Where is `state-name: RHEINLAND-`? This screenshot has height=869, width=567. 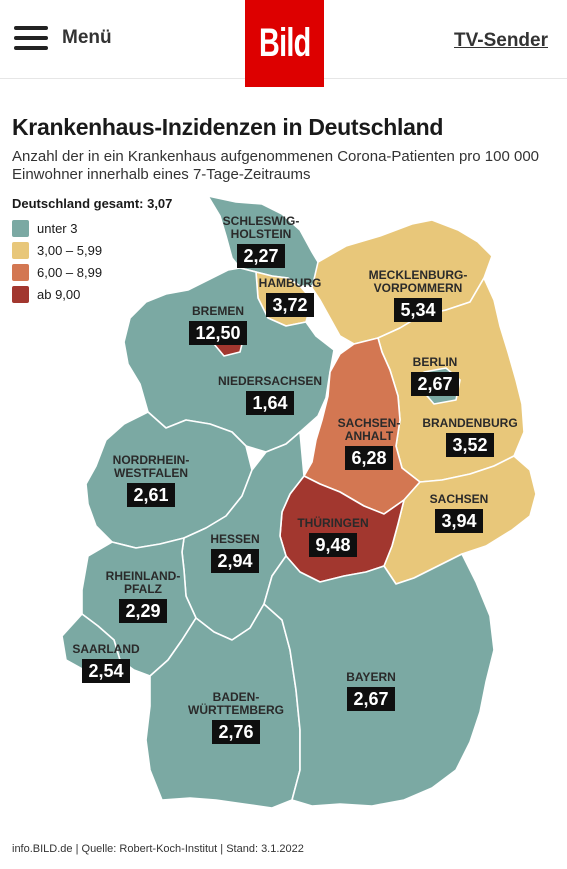
state-name: RHEINLAND- is located at coordinates (143, 576).